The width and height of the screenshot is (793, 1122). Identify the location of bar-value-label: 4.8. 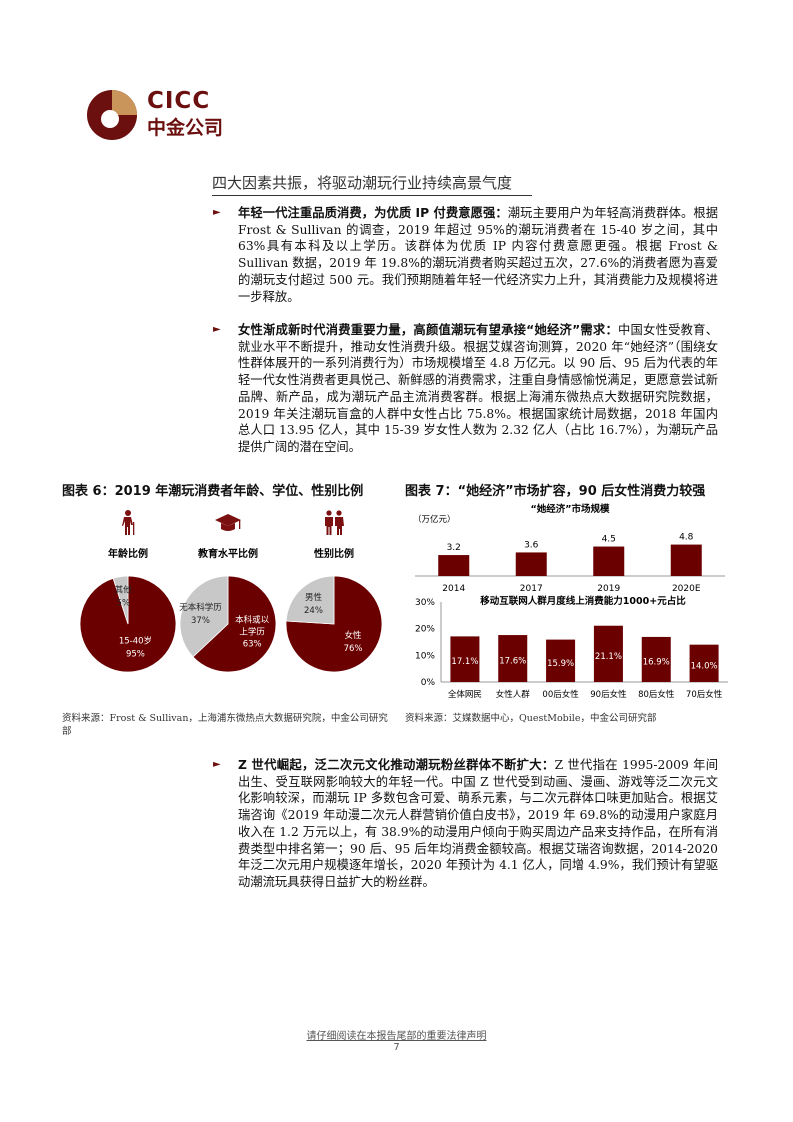
(686, 538).